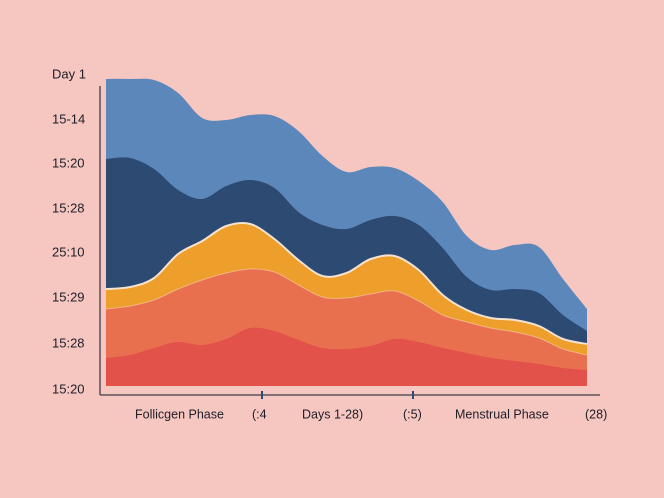 The image size is (664, 498). Describe the element at coordinates (412, 414) in the screenshot. I see `x-tick-label: (:5)` at that location.